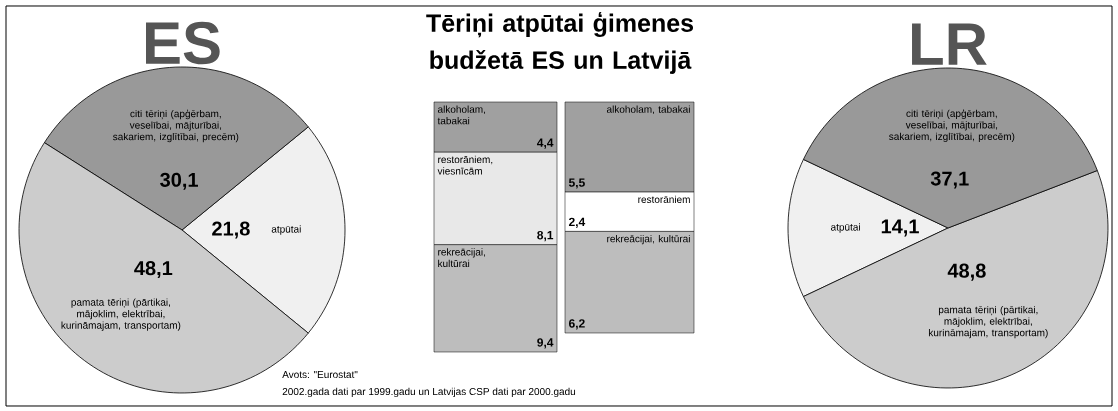 This screenshot has width=1118, height=411. Describe the element at coordinates (465, 165) in the screenshot. I see `series-label: restorāniem, viesnīcām` at that location.